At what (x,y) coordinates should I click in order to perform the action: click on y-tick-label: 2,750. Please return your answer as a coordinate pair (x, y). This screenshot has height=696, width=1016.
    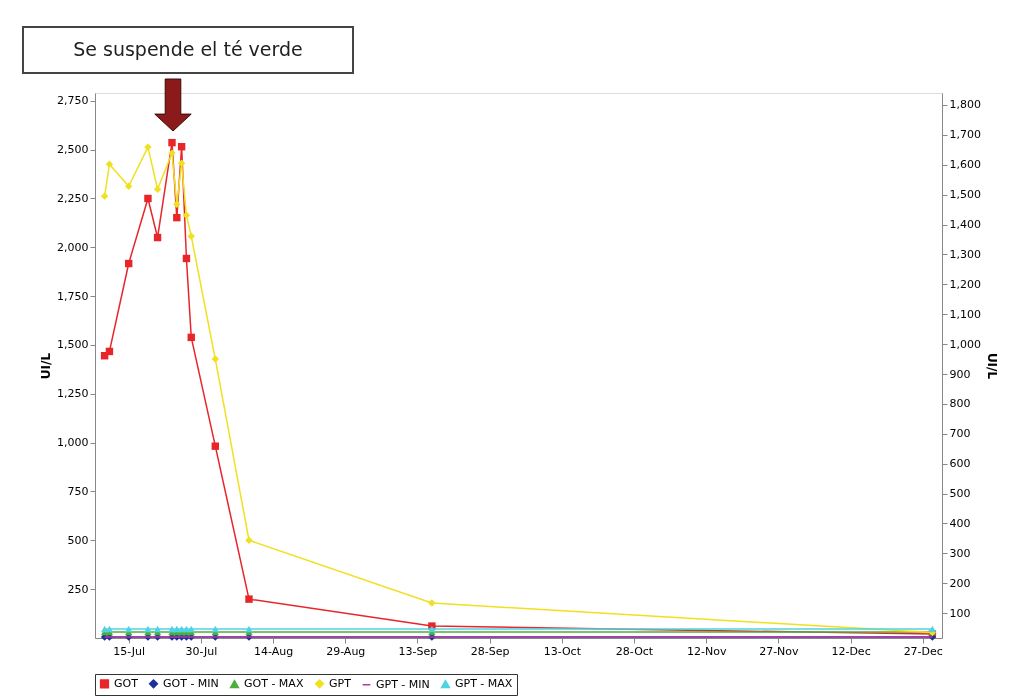
    Looking at the image, I should click on (73, 101).